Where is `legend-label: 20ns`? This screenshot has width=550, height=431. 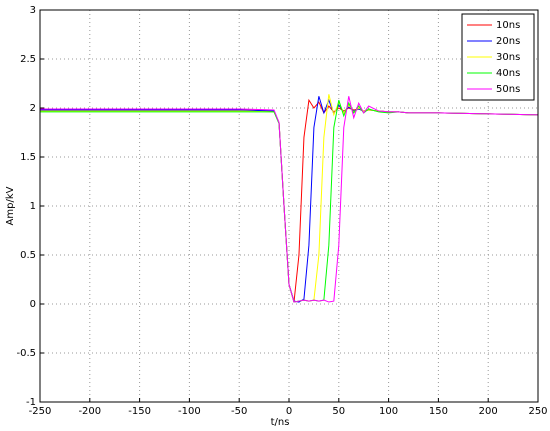
legend-label: 20ns is located at coordinates (508, 41).